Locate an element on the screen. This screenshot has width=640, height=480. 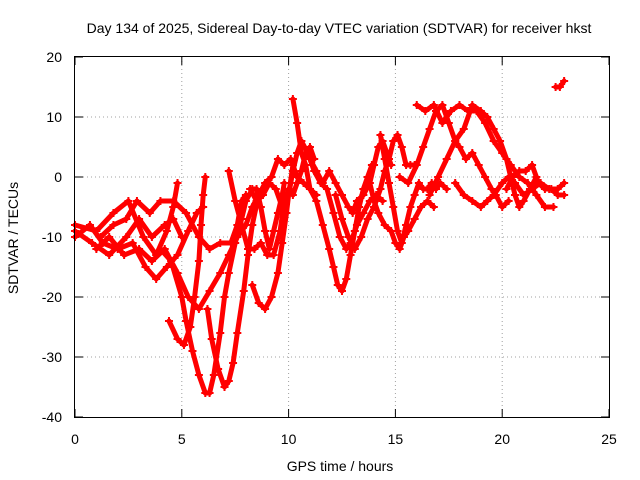
series-line is located at coordinates (222, 288).